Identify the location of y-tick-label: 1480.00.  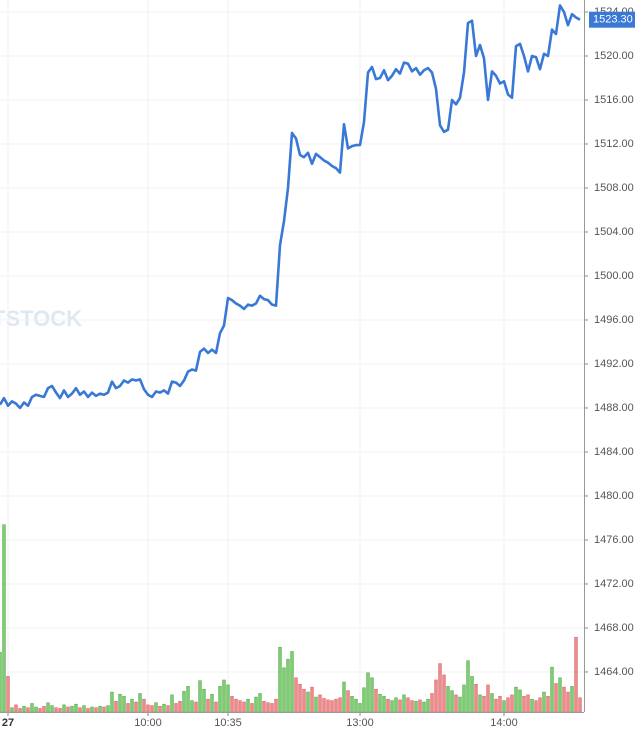
(614, 496).